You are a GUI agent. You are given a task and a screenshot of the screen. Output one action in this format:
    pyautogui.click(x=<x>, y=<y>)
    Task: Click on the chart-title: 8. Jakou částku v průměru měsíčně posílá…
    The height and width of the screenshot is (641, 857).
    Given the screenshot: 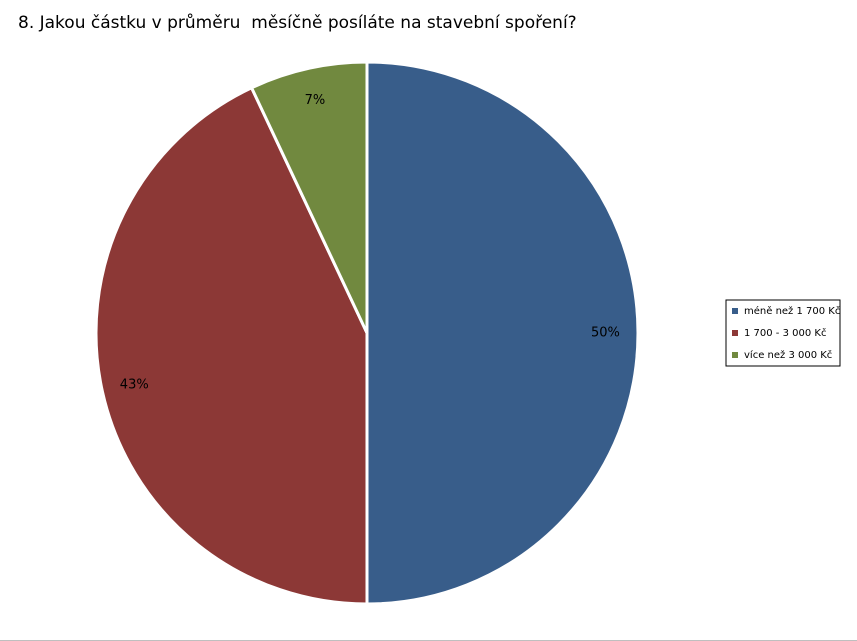 What is the action you would take?
    pyautogui.click(x=297, y=23)
    